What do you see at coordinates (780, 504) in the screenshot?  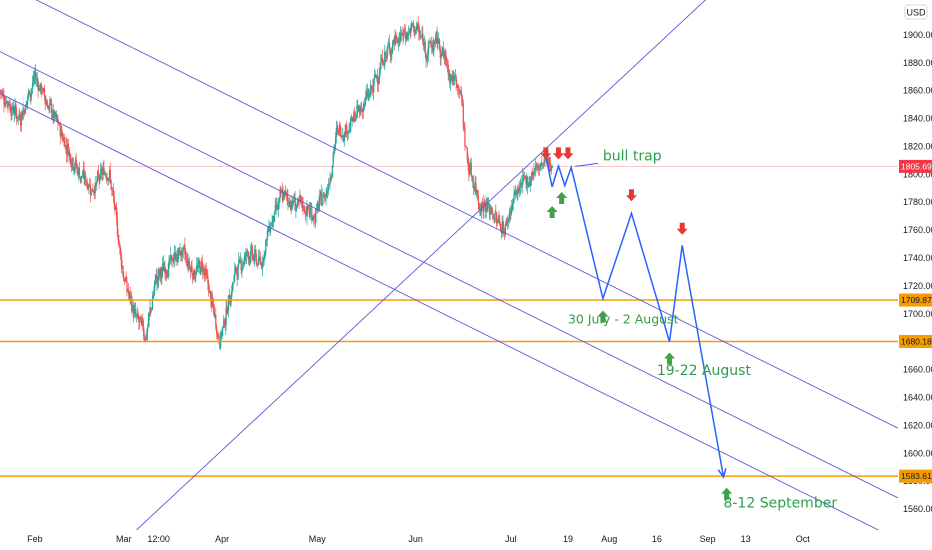 I see `annotation-label: 8-12 September` at bounding box center [780, 504].